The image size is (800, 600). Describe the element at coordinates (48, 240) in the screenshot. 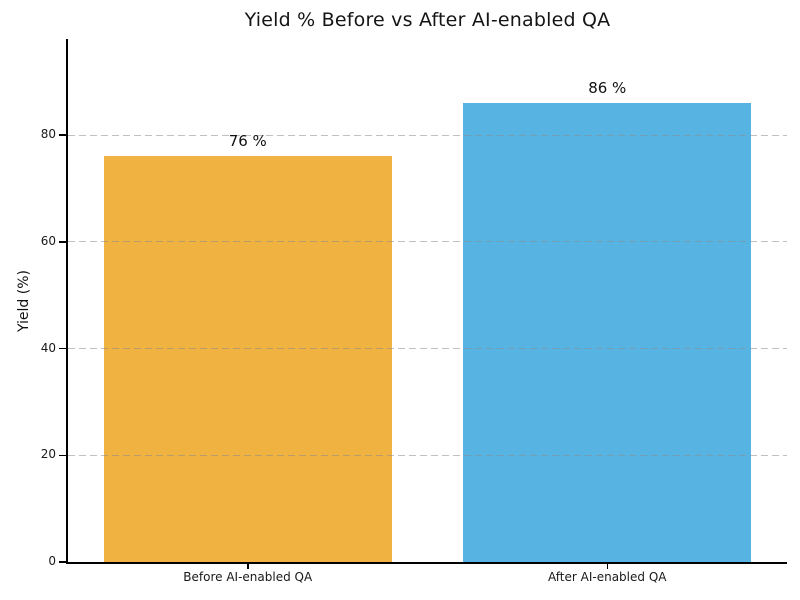

I see `ytick-label-60: 60` at that location.